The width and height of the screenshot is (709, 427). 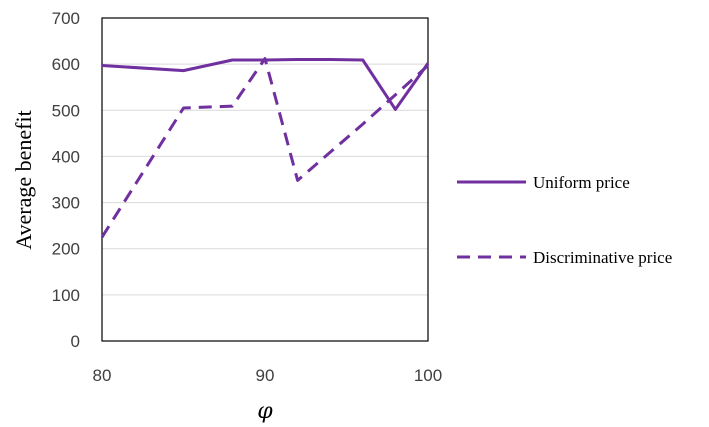 I want to click on y-tick-label: 700, so click(x=66, y=18).